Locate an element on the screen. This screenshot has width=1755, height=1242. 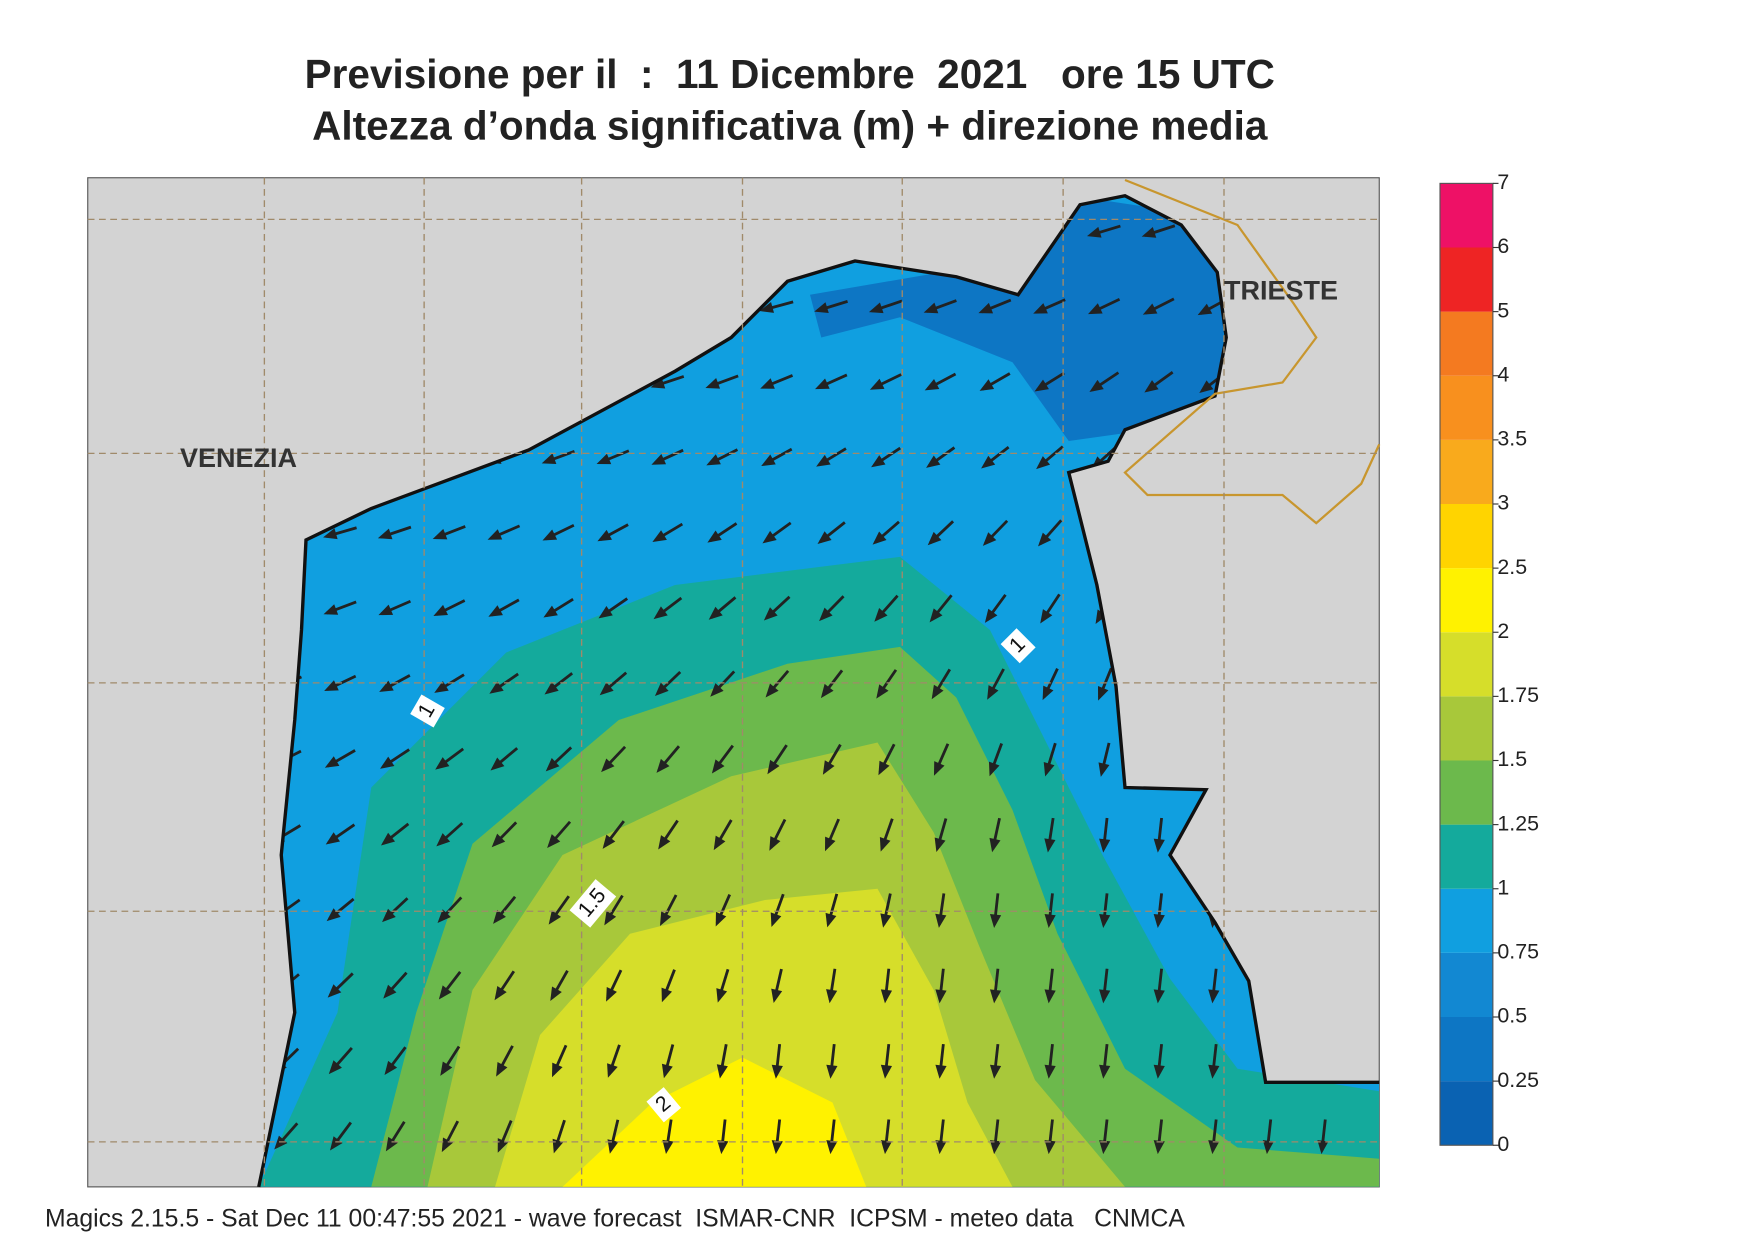
colorbar-label: 3 is located at coordinates (1503, 503).